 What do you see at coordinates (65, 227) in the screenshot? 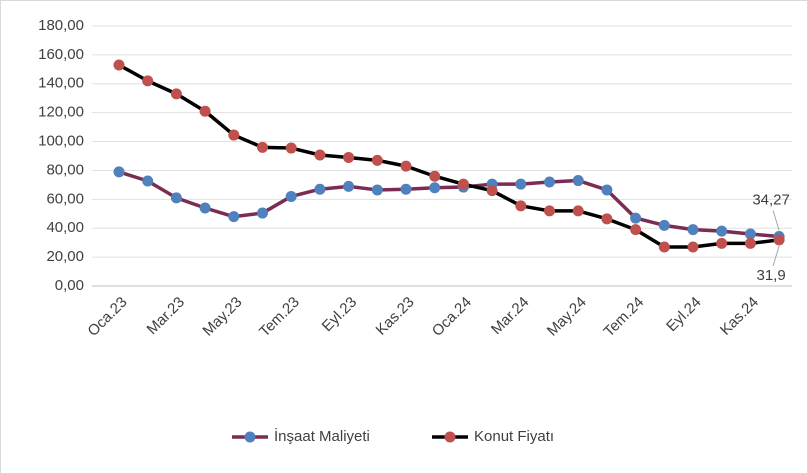
I see `y-tick-label: 40,00` at bounding box center [65, 227].